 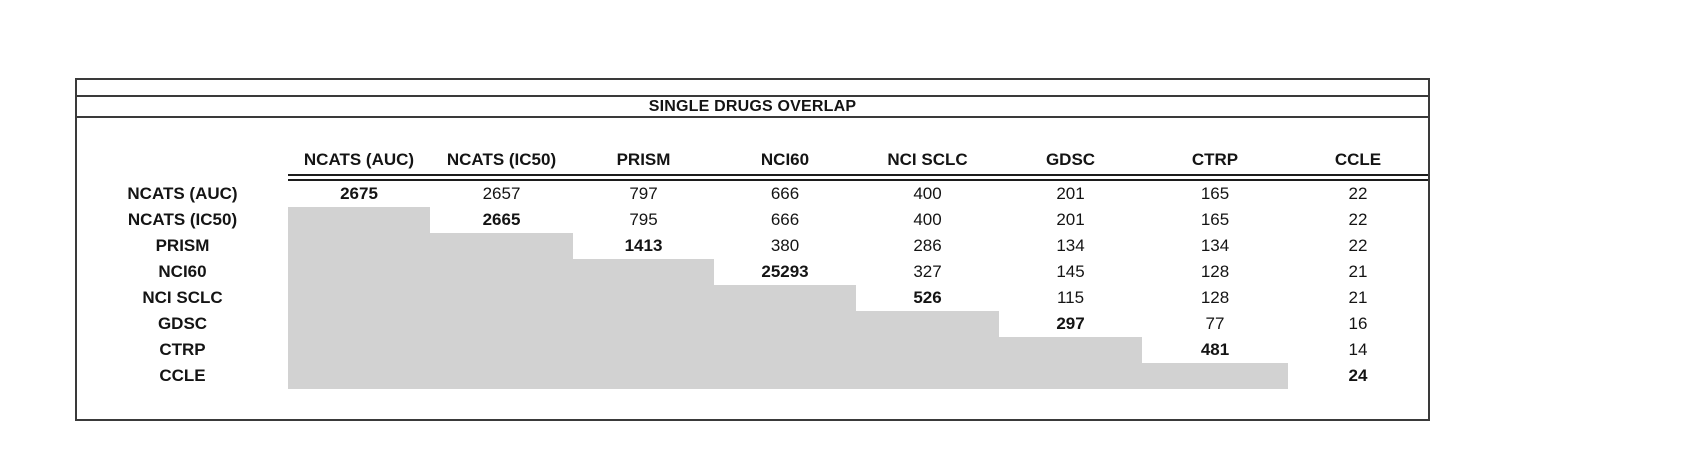 What do you see at coordinates (1358, 375) in the screenshot?
I see `matrix-cell: 24` at bounding box center [1358, 375].